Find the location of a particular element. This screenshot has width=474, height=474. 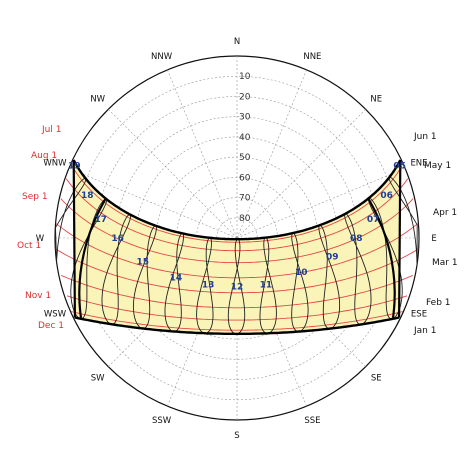

direction-label: NE is located at coordinates (376, 100).